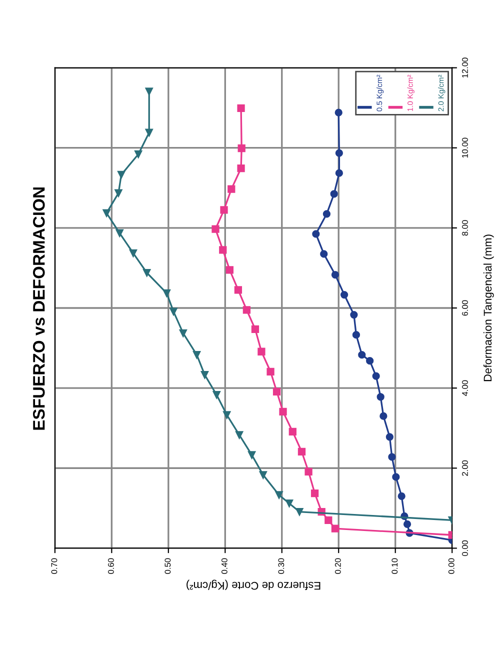  I want to click on x-tick-label: 0.40, so click(224, 566).